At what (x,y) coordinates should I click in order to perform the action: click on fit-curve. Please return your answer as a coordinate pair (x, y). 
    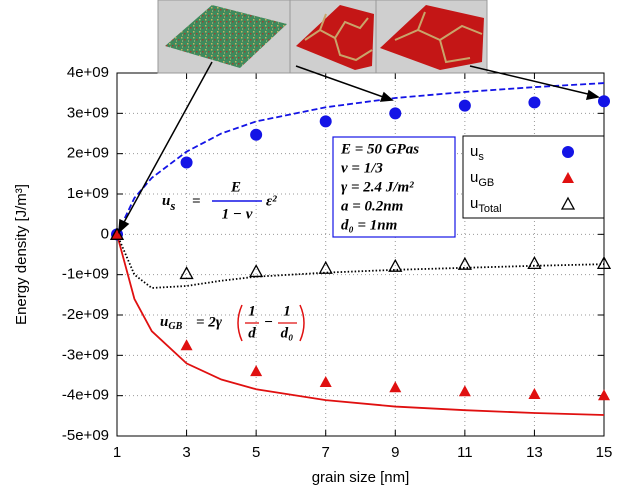
    Looking at the image, I should click on (360, 261).